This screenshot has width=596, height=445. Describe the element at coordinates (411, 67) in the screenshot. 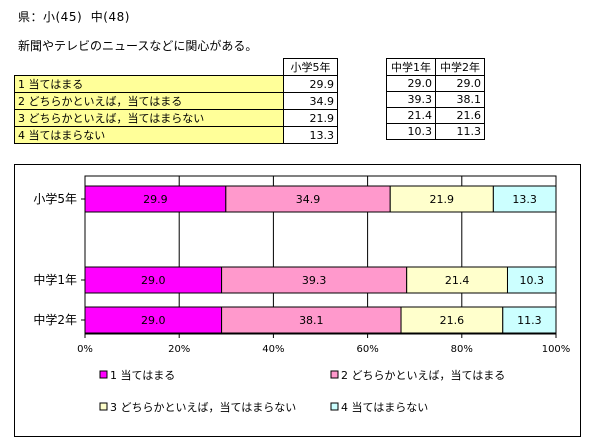

I see `table-header-jh1: 中学1年` at that location.